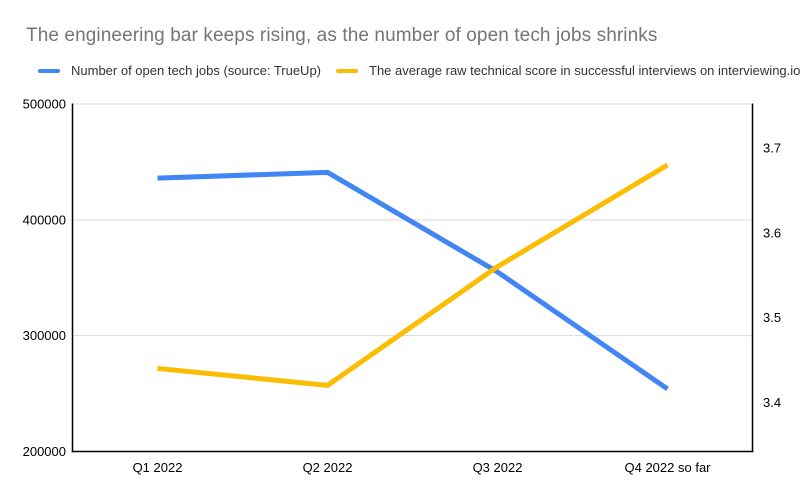  Describe the element at coordinates (49, 70) in the screenshot. I see `legend-swatch-blue-icon` at that location.